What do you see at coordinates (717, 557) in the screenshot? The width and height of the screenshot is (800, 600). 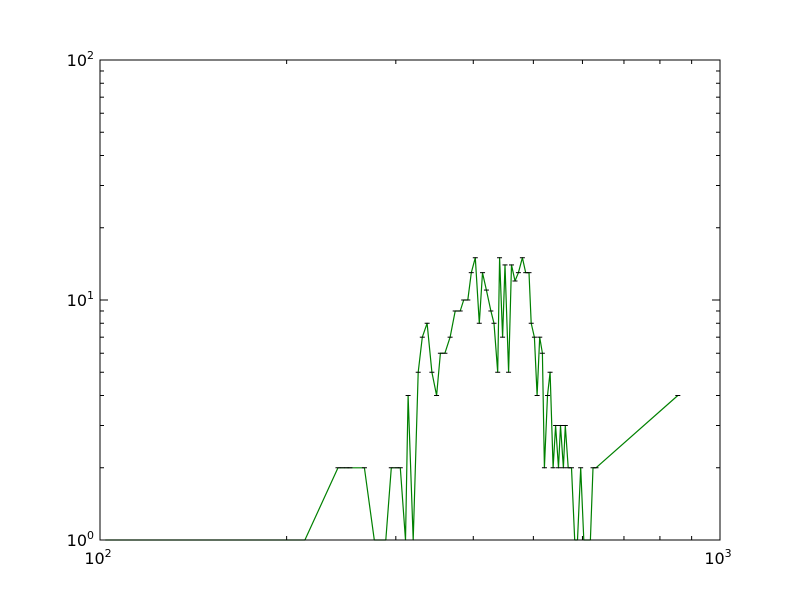 I see `x-tick-label: 10³` at bounding box center [717, 557].